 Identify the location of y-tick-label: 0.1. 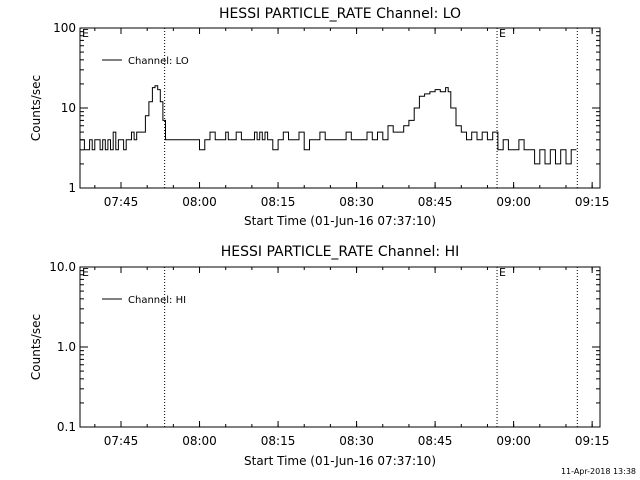
(66, 427).